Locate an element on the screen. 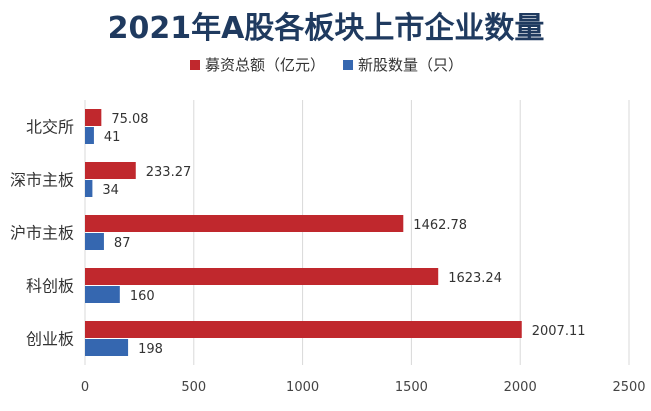 The height and width of the screenshot is (411, 651). x-tick-label-500: 500 is located at coordinates (193, 387).